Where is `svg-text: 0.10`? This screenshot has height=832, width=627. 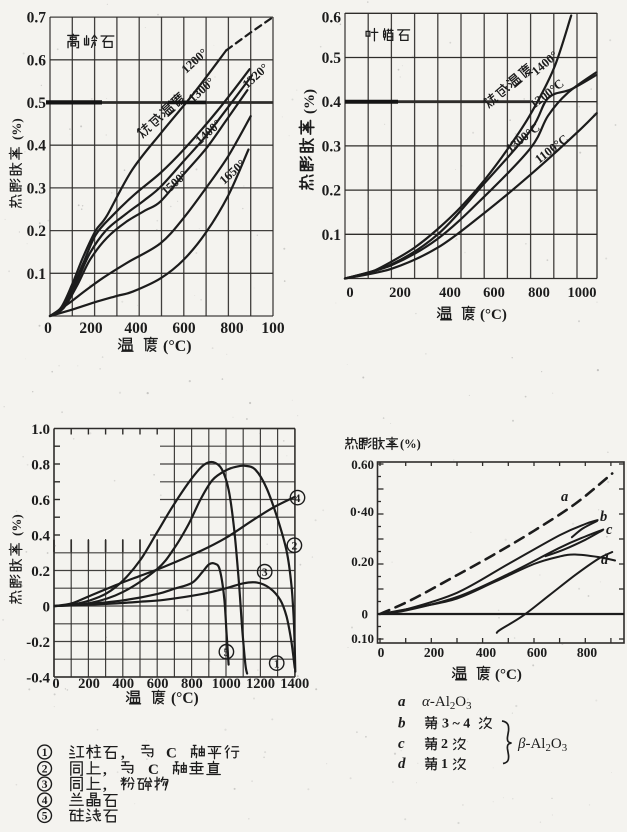
svg-text: 0.10 is located at coordinates (362, 638).